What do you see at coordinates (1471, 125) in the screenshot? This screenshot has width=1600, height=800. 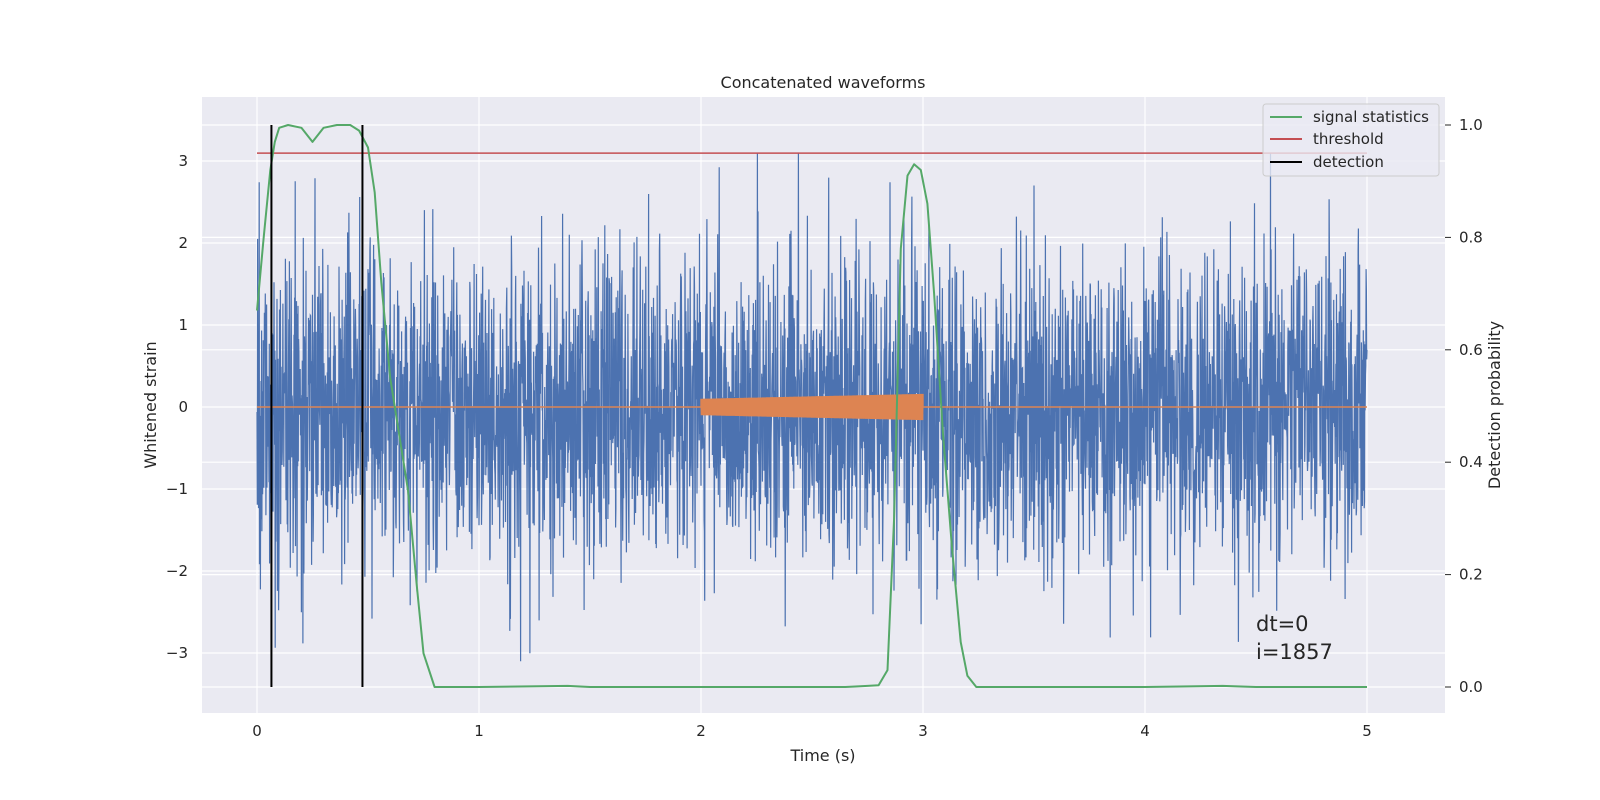 I see `y2-tick-label: 1.0` at bounding box center [1471, 125].